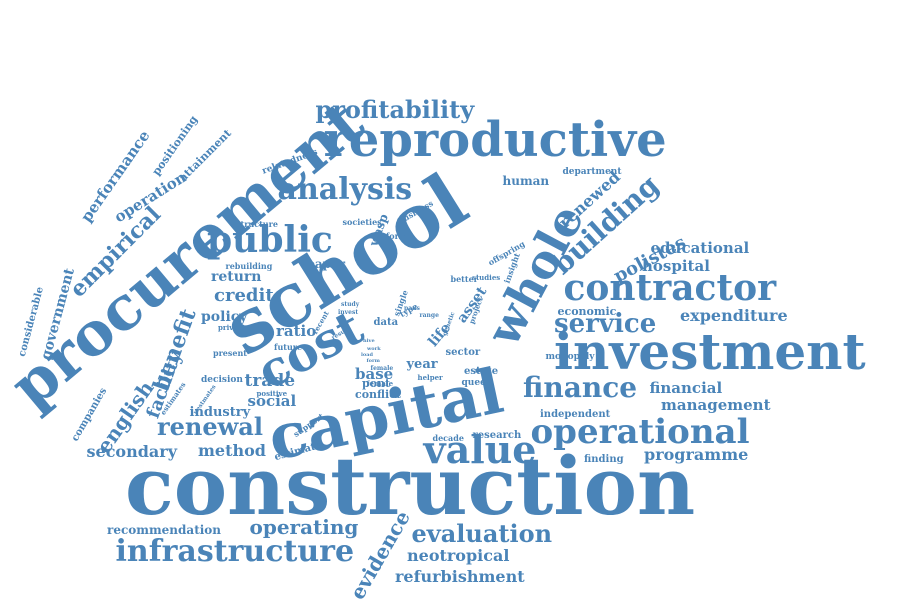 The image size is (900, 611). I want to click on word-policy: policy, so click(224, 317).